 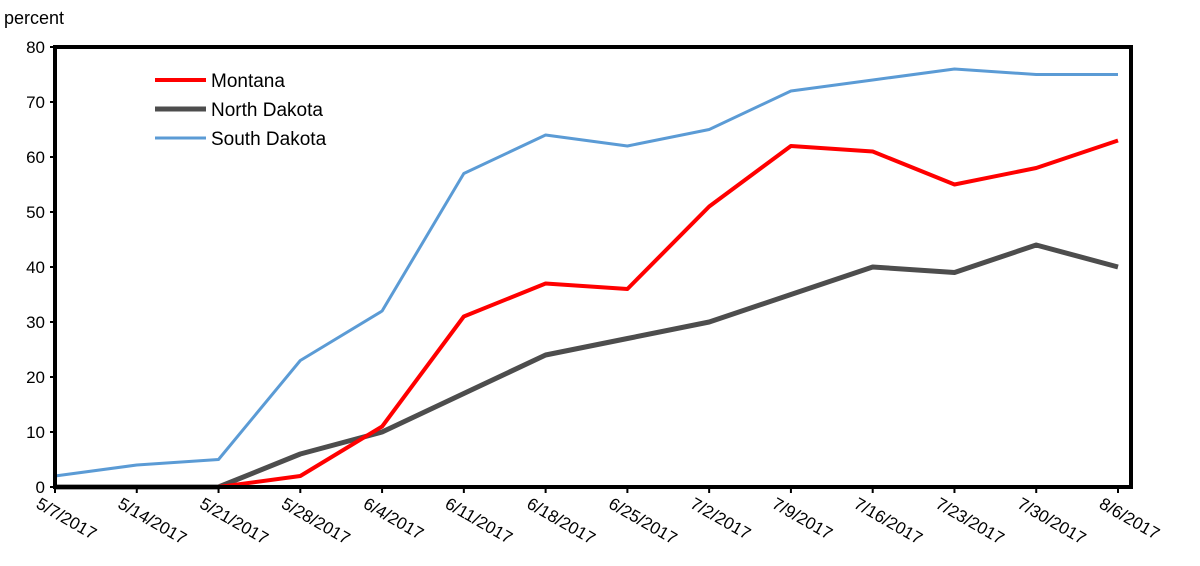 I want to click on x-tick-label: 7/9/2017, so click(x=802, y=519).